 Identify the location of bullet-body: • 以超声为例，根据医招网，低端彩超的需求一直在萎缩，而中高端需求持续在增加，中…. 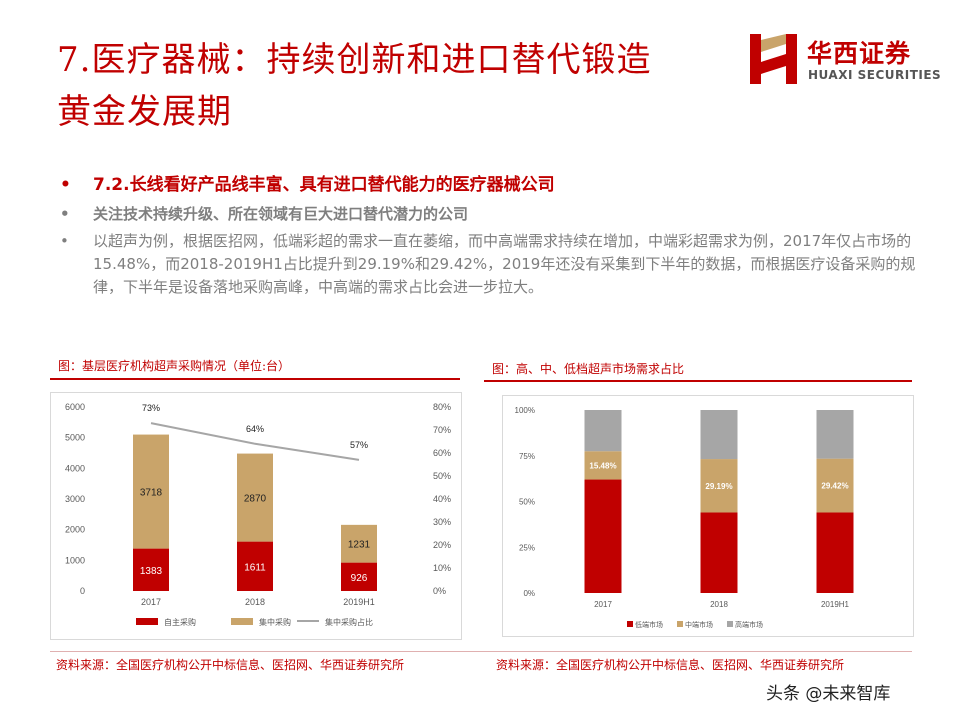
(490, 264).